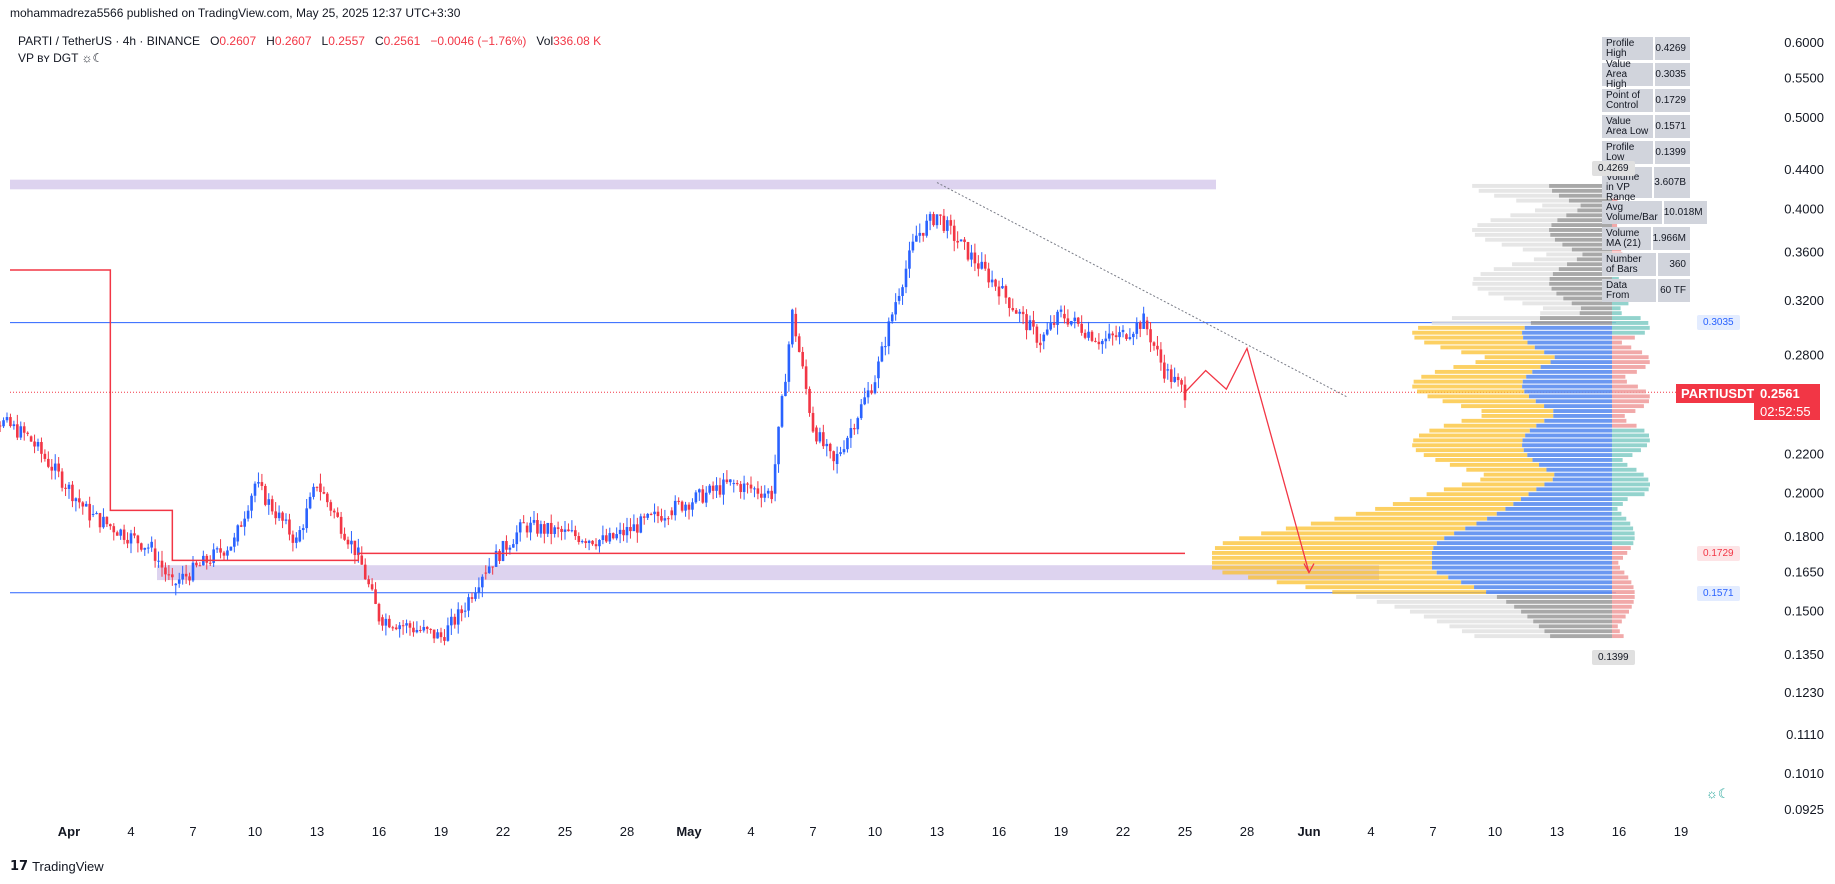  I want to click on time-tick-label: 19, so click(441, 831).